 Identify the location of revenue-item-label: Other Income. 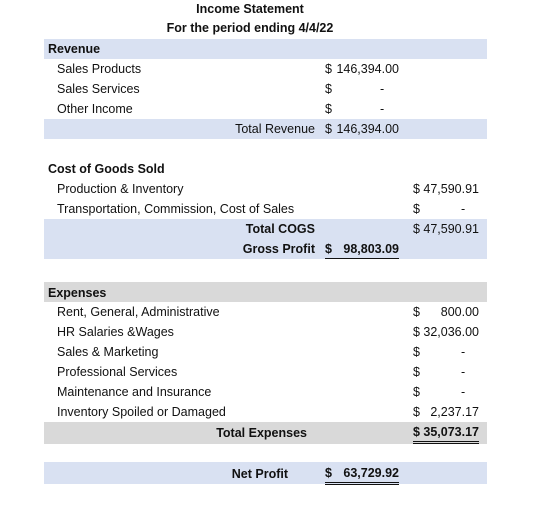
(95, 109).